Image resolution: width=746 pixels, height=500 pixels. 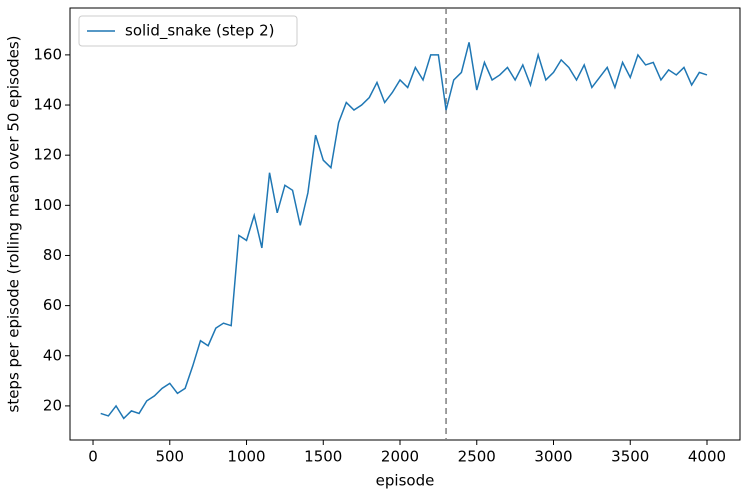 I want to click on legend-box, so click(x=188, y=31).